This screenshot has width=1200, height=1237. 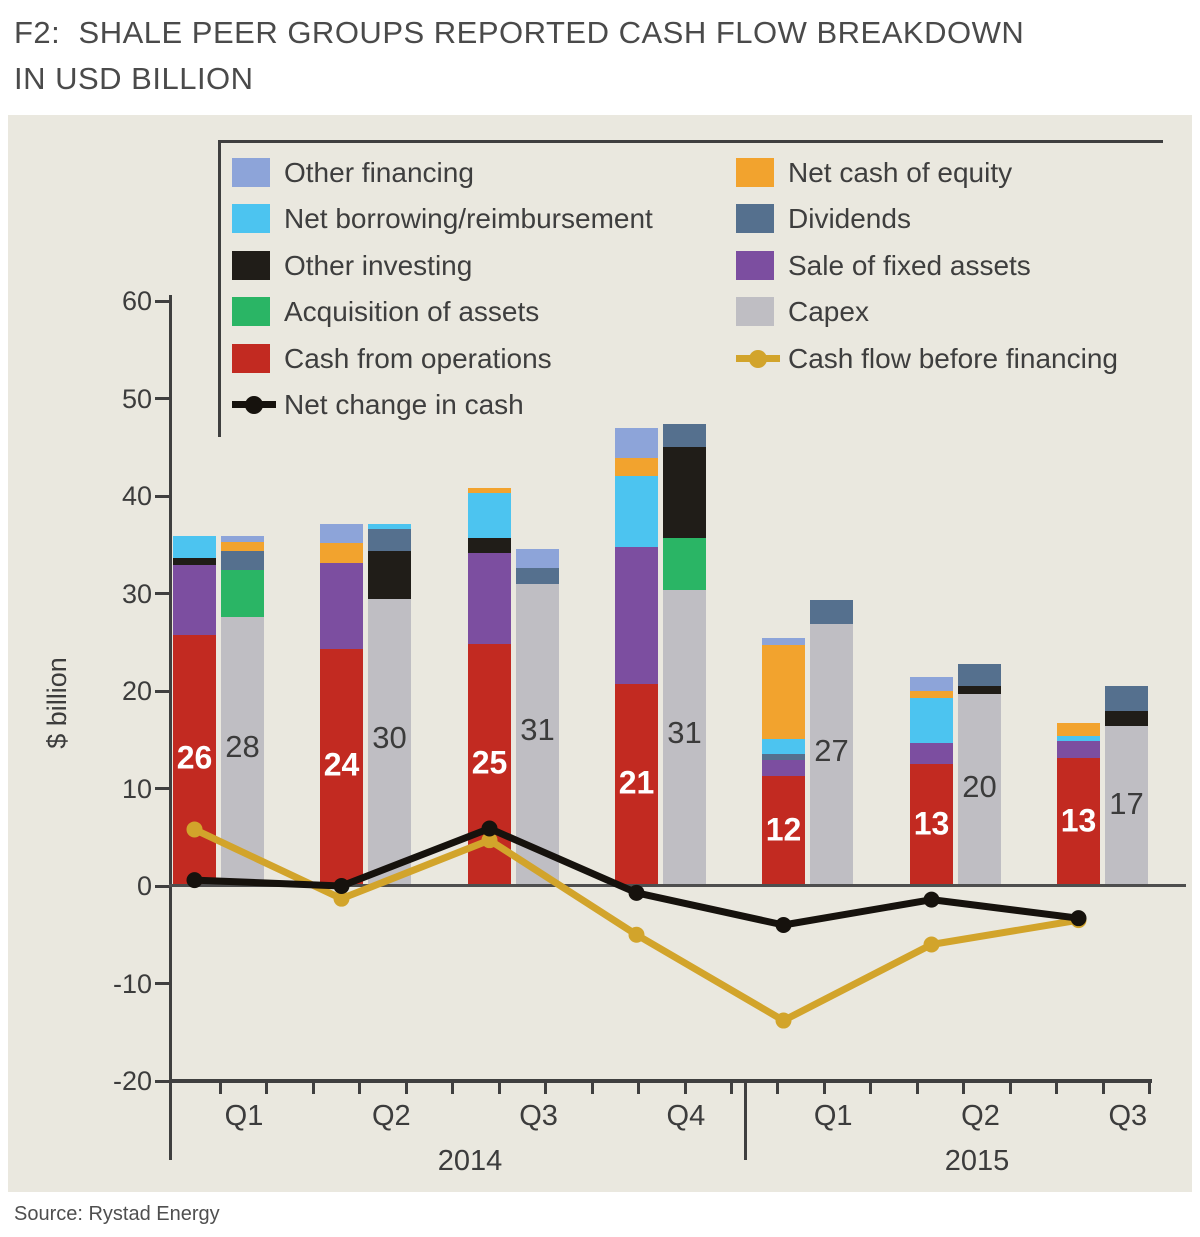 What do you see at coordinates (389, 738) in the screenshot?
I see `bar-value-label: 30` at bounding box center [389, 738].